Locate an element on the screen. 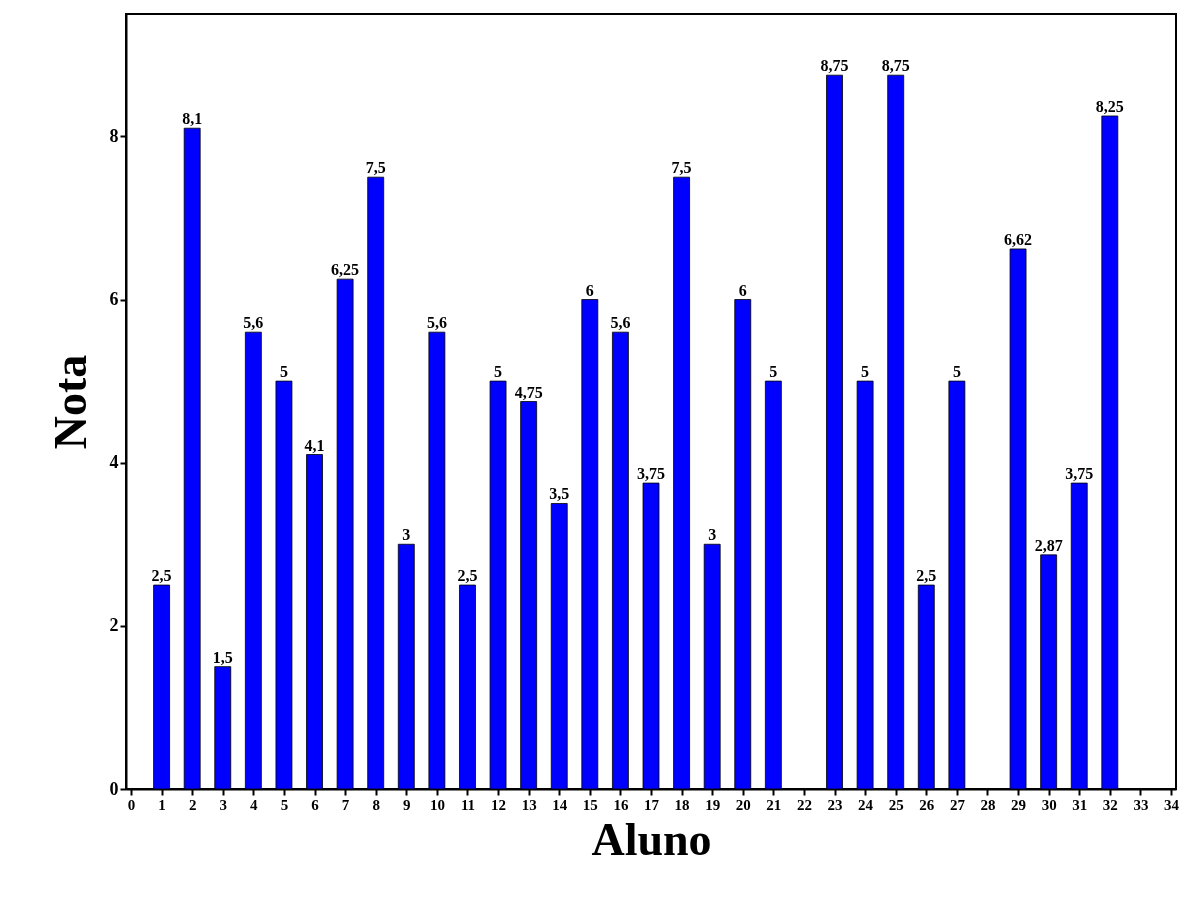 This screenshot has width=1185, height=903. x-tick-label: 9 is located at coordinates (407, 804).